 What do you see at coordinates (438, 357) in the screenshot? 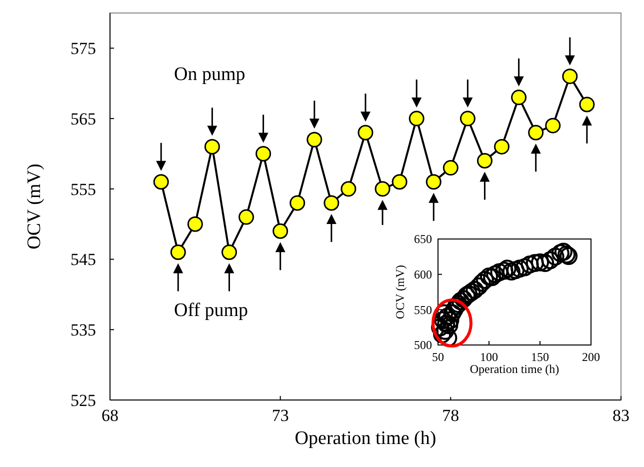
I see `x-tick-label: 50` at bounding box center [438, 357].